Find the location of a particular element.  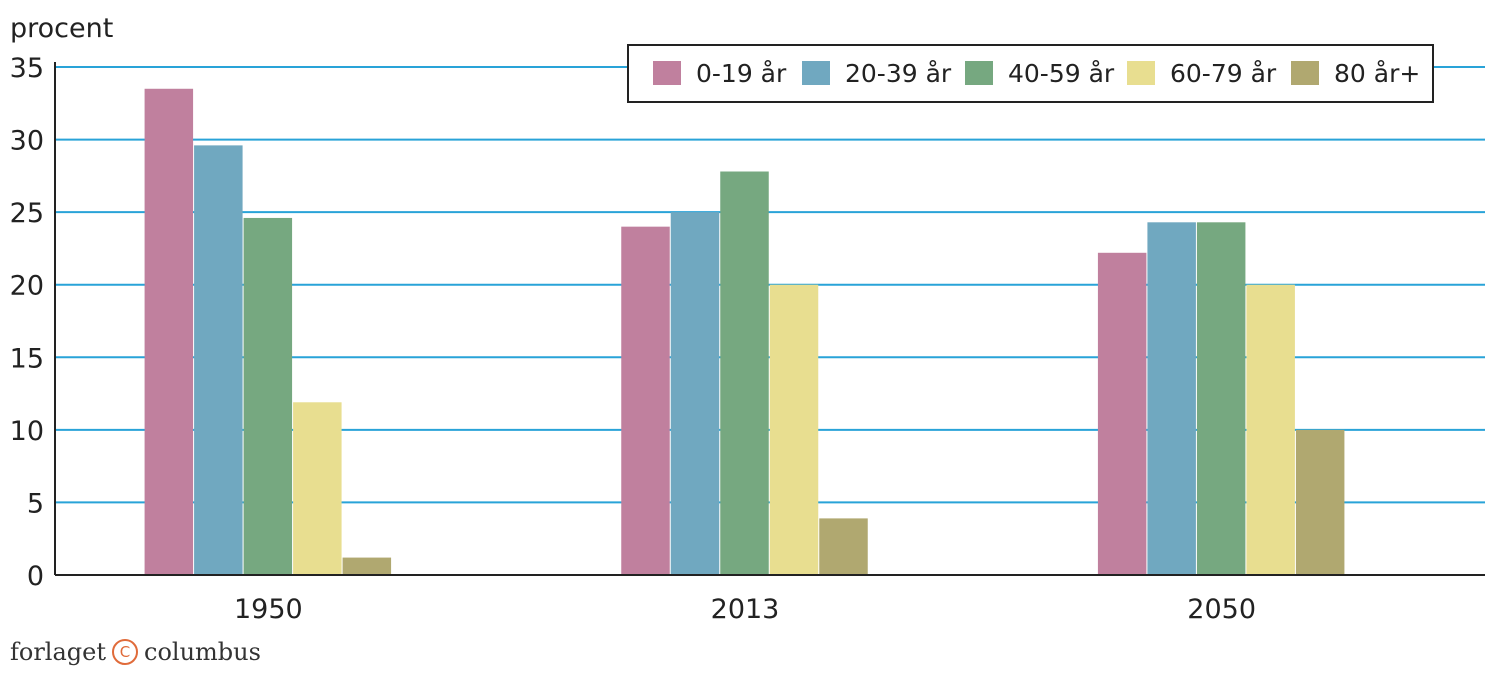

y-tick-labels: 0 5 10 15 20 25 30 35 is located at coordinates (27, 322).